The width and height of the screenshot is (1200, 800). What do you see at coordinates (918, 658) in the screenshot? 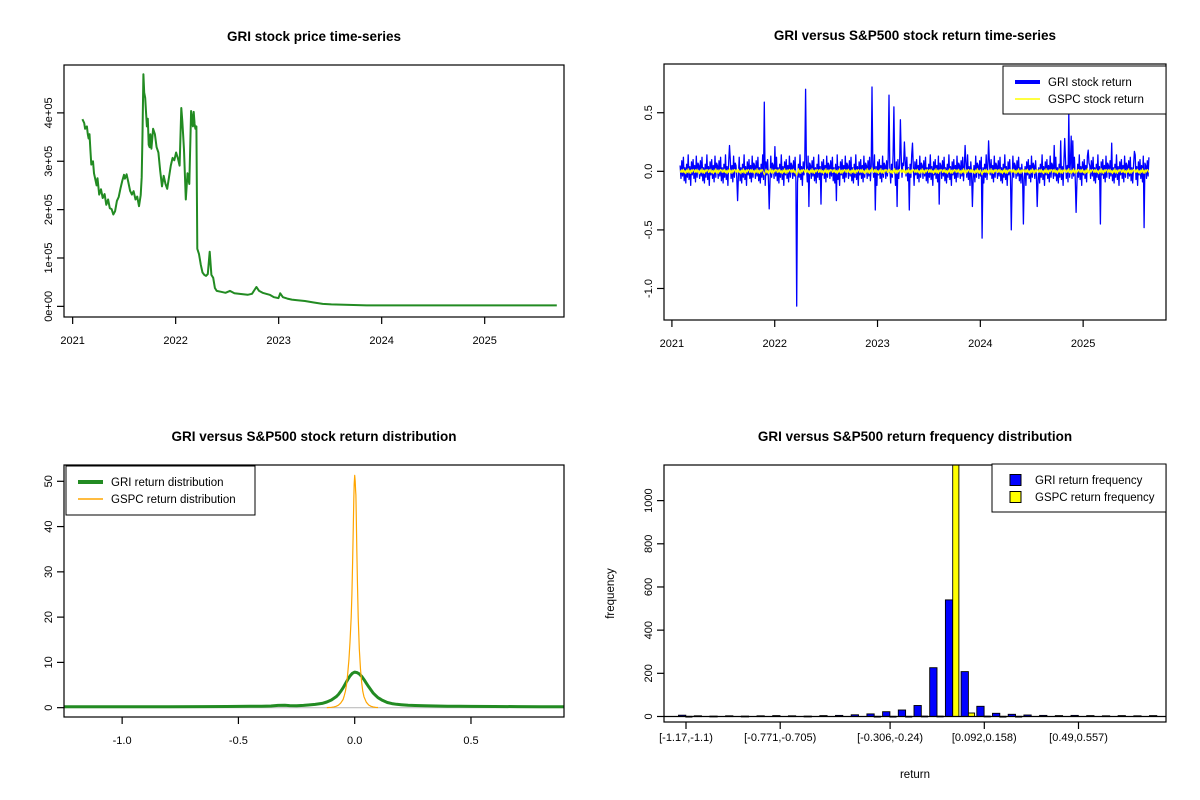
I see `series-gri-frequency` at bounding box center [918, 658].